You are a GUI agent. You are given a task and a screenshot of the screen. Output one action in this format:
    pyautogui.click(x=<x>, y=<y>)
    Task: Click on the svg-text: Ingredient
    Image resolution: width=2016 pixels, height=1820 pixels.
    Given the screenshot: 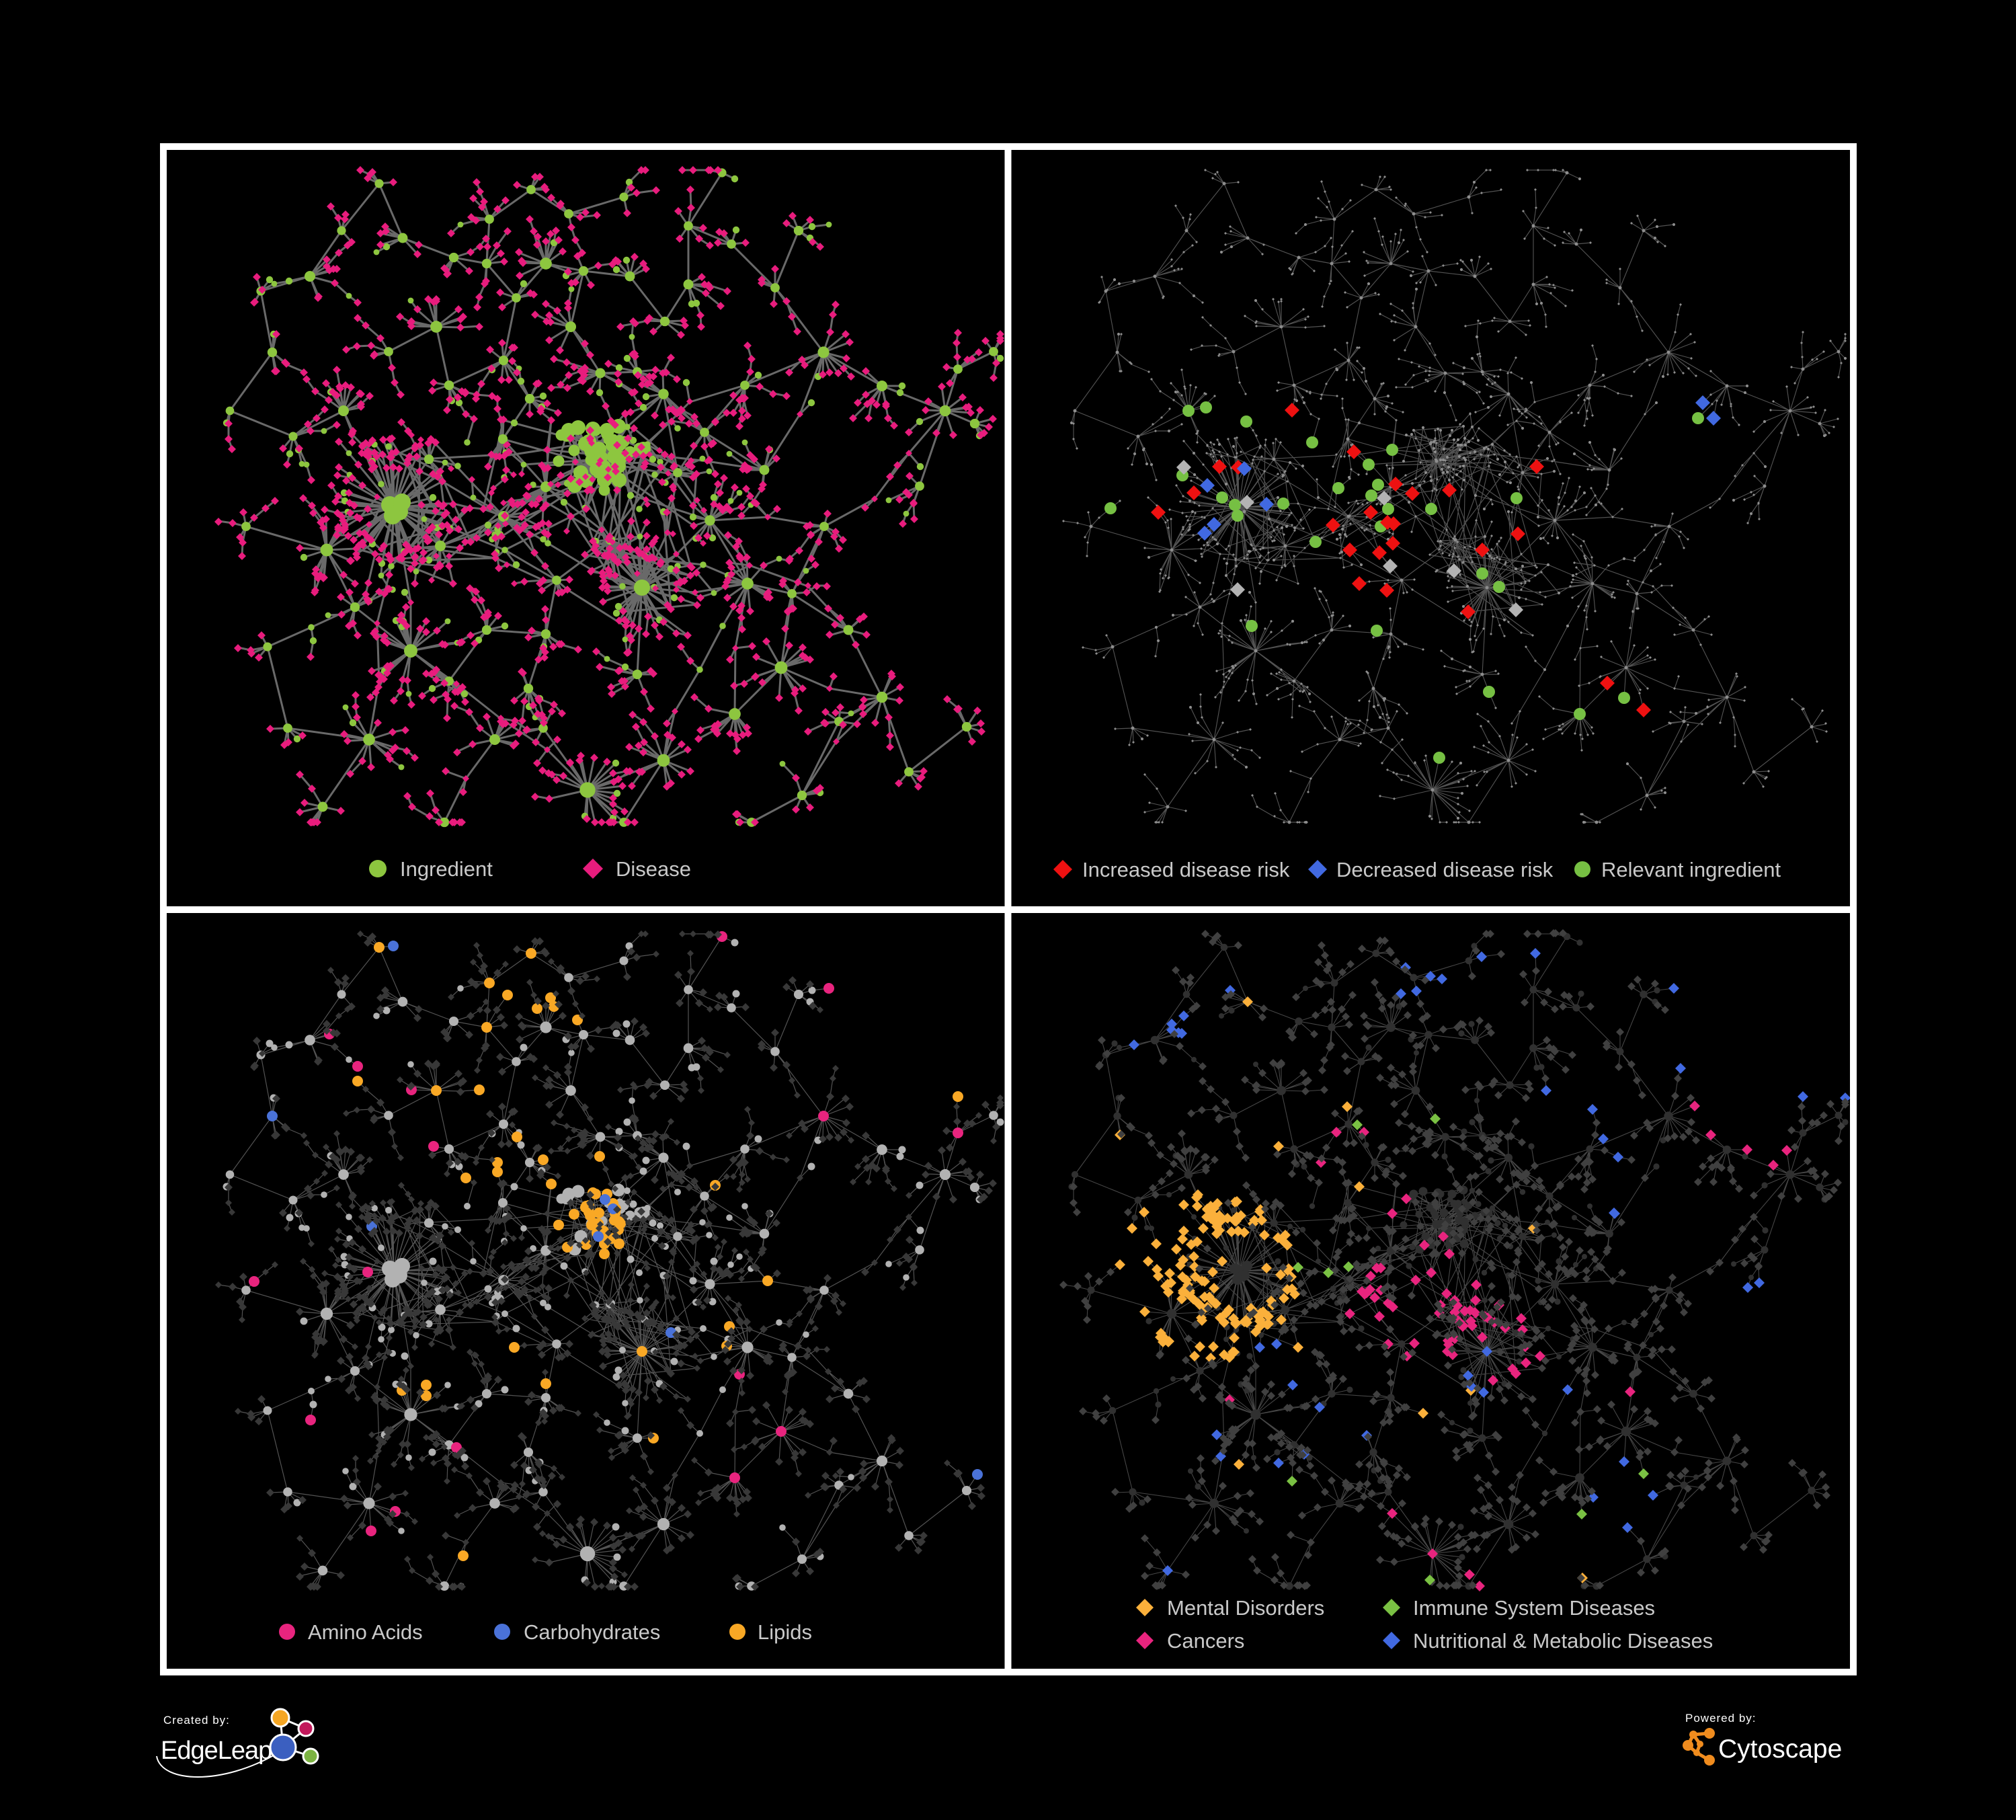 What is the action you would take?
    pyautogui.click(x=446, y=869)
    